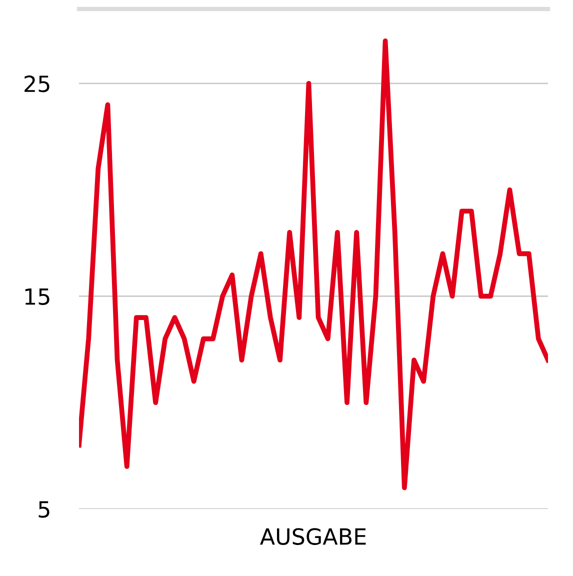 This screenshot has width=573, height=576. Describe the element at coordinates (313, 536) in the screenshot. I see `x-axis-title: AUSGABE` at that location.